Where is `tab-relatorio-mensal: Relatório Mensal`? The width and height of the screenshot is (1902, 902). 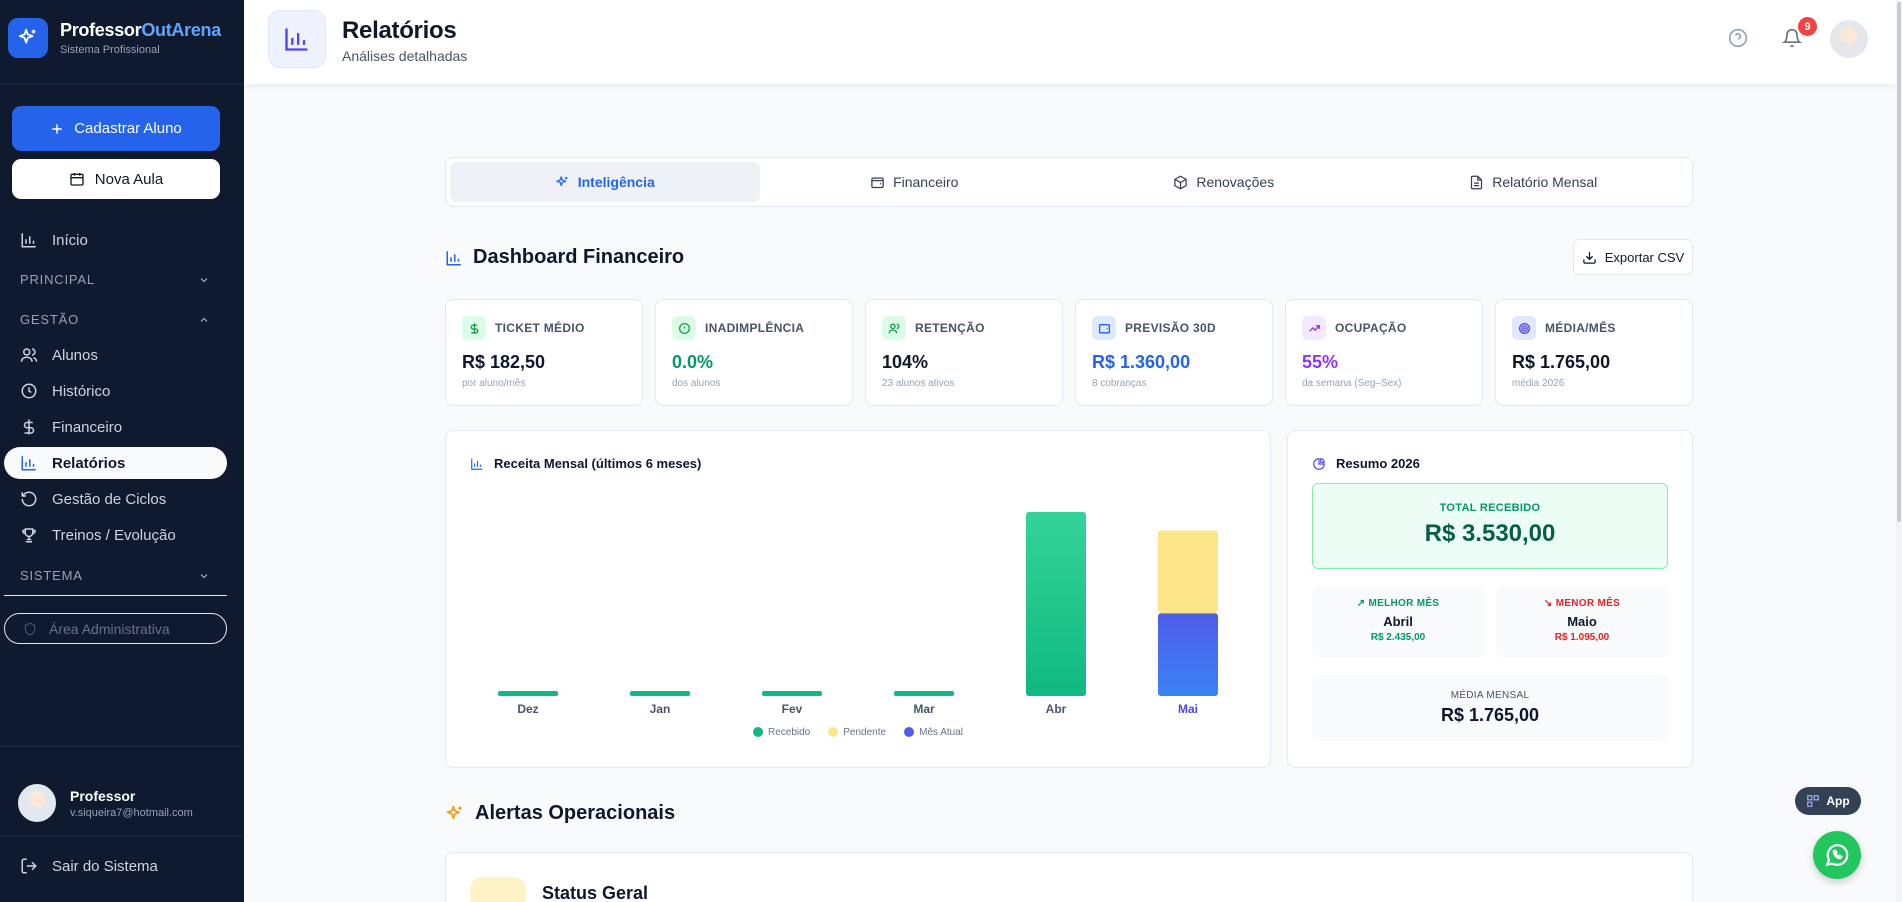 tab-relatorio-mensal: Relatório Mensal is located at coordinates (1534, 182).